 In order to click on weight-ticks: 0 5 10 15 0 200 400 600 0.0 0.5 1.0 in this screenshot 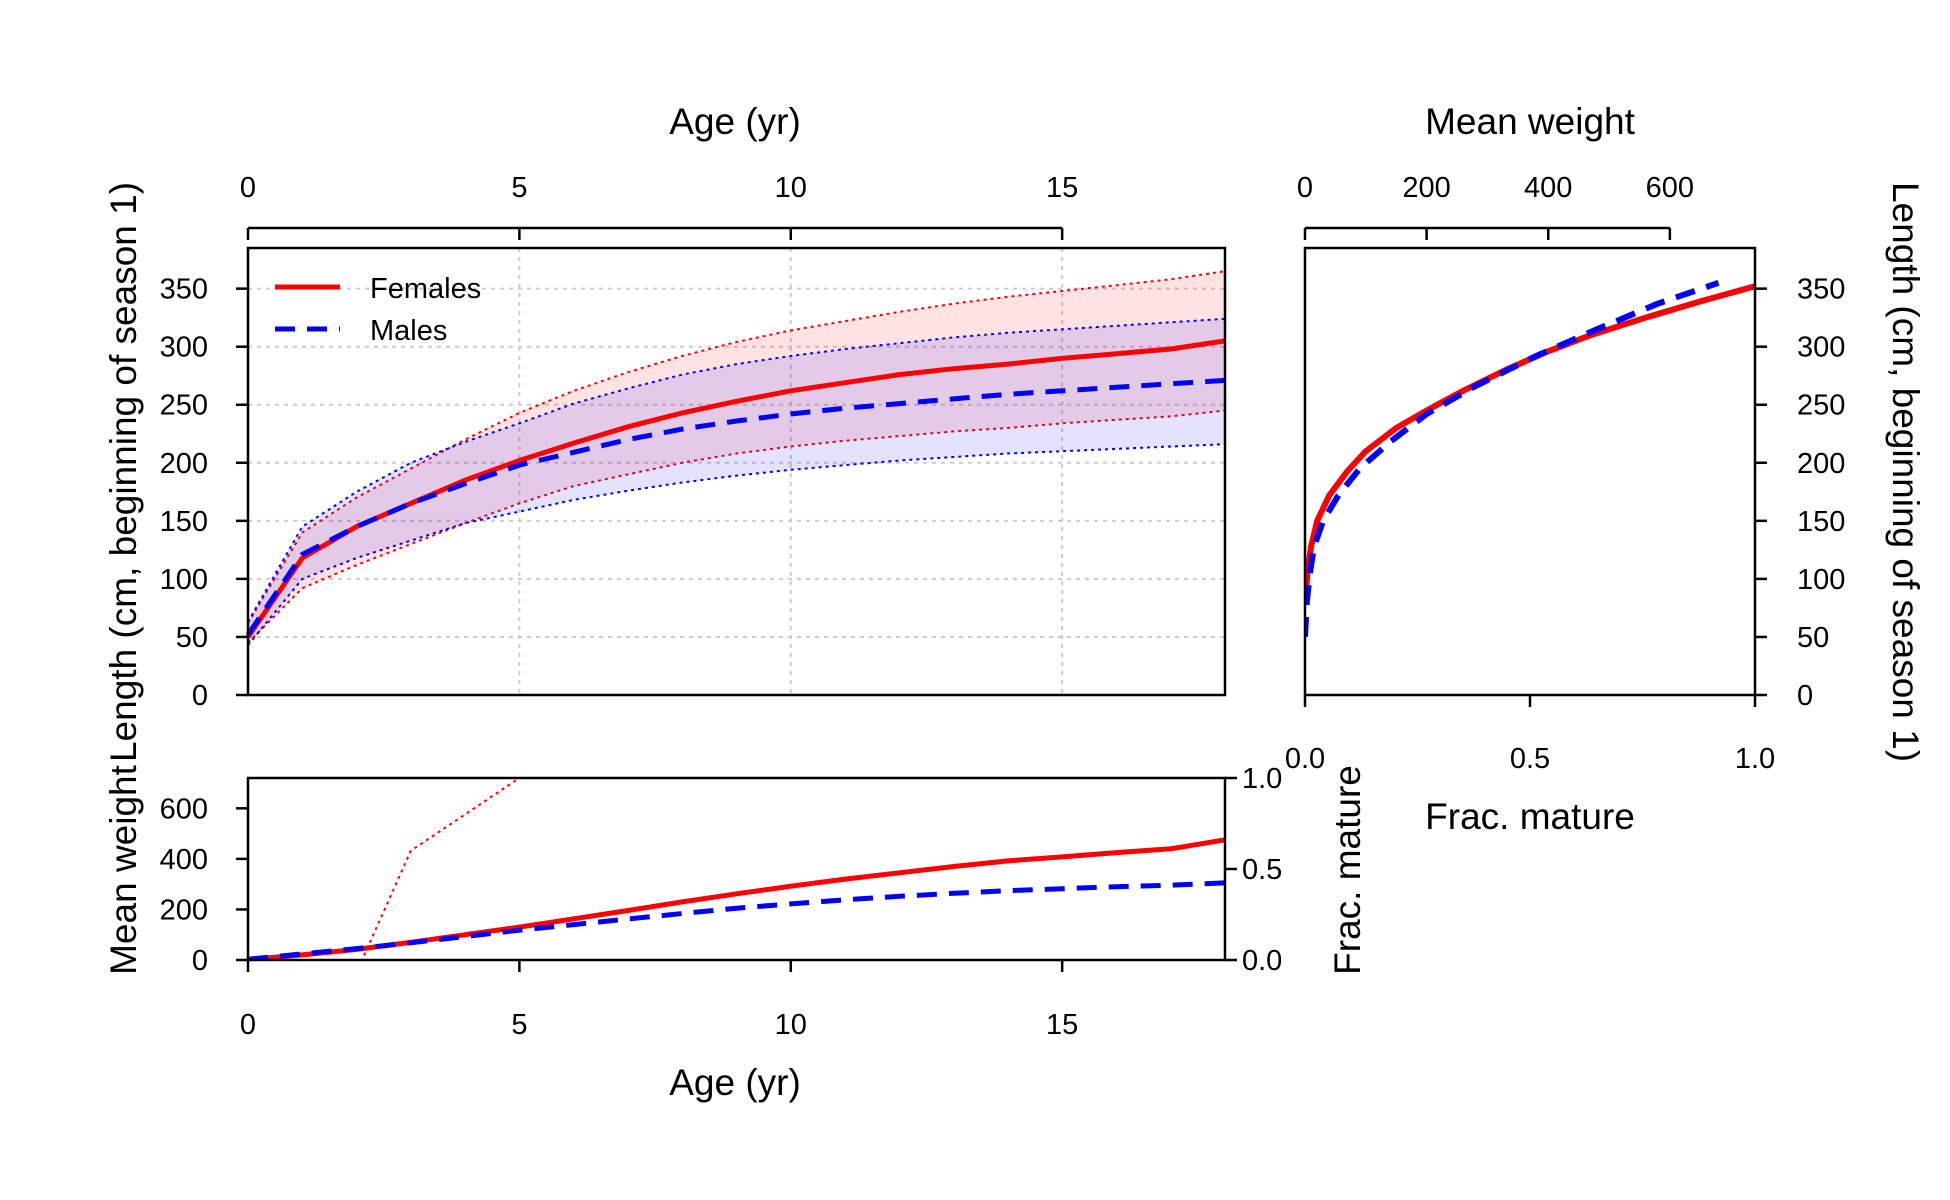, I will do `click(721, 902)`.